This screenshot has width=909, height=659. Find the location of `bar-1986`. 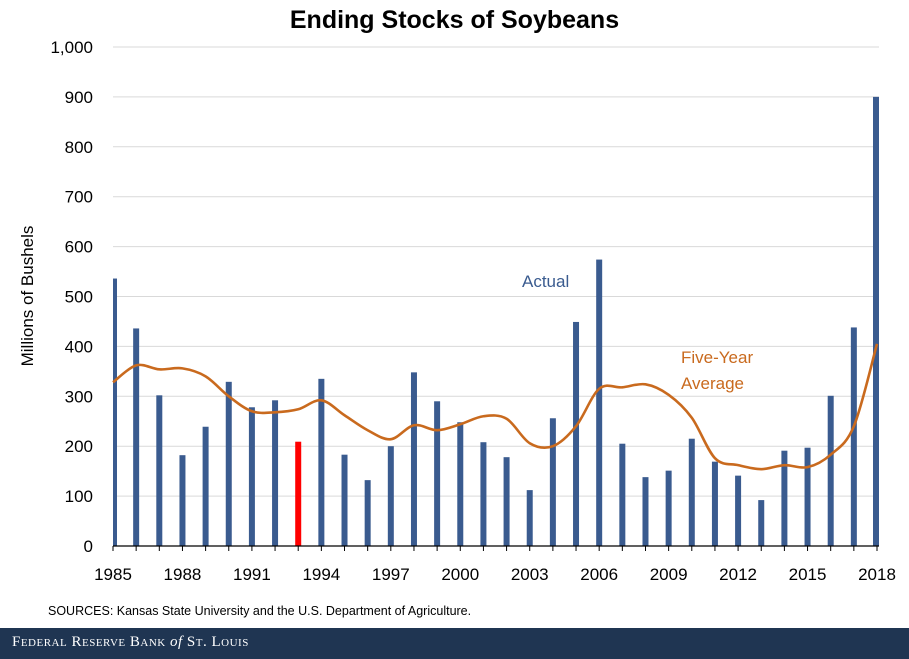

bar-1986 is located at coordinates (136, 437).